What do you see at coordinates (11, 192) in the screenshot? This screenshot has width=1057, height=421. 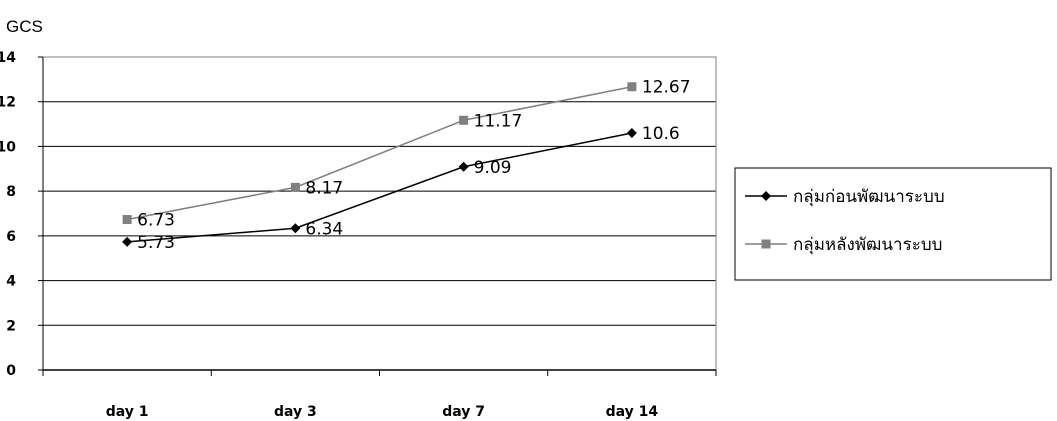 I see `y-tick-label: 8` at bounding box center [11, 192].